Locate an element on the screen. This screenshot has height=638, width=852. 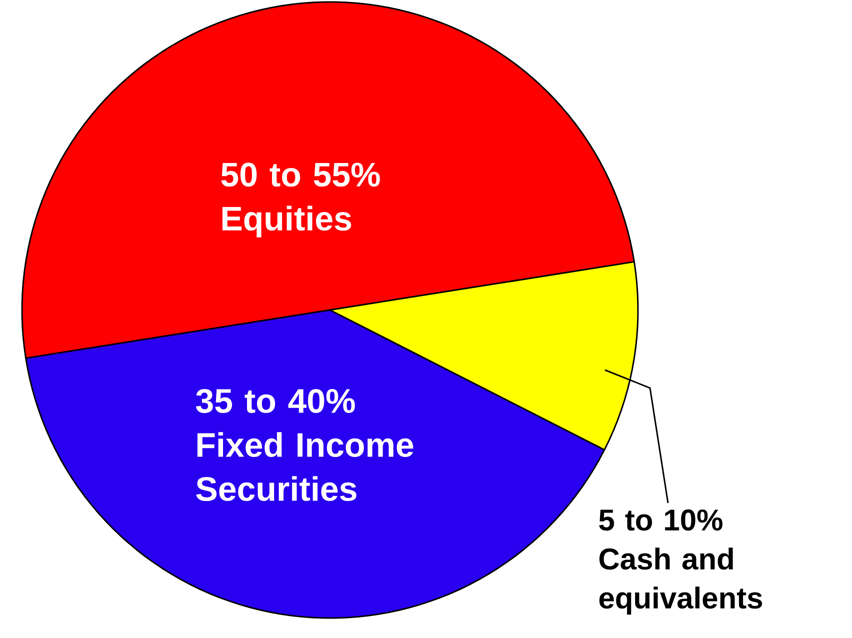
data-label: 35 to 40% is located at coordinates (275, 401).